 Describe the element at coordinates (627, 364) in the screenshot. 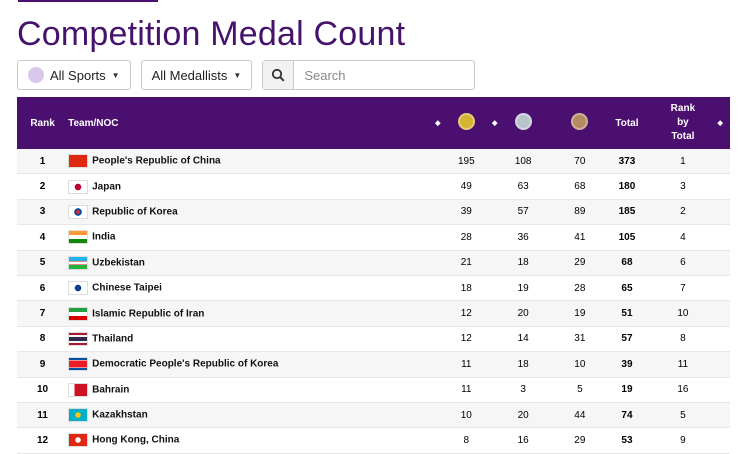

I see `total-cell: 39` at that location.